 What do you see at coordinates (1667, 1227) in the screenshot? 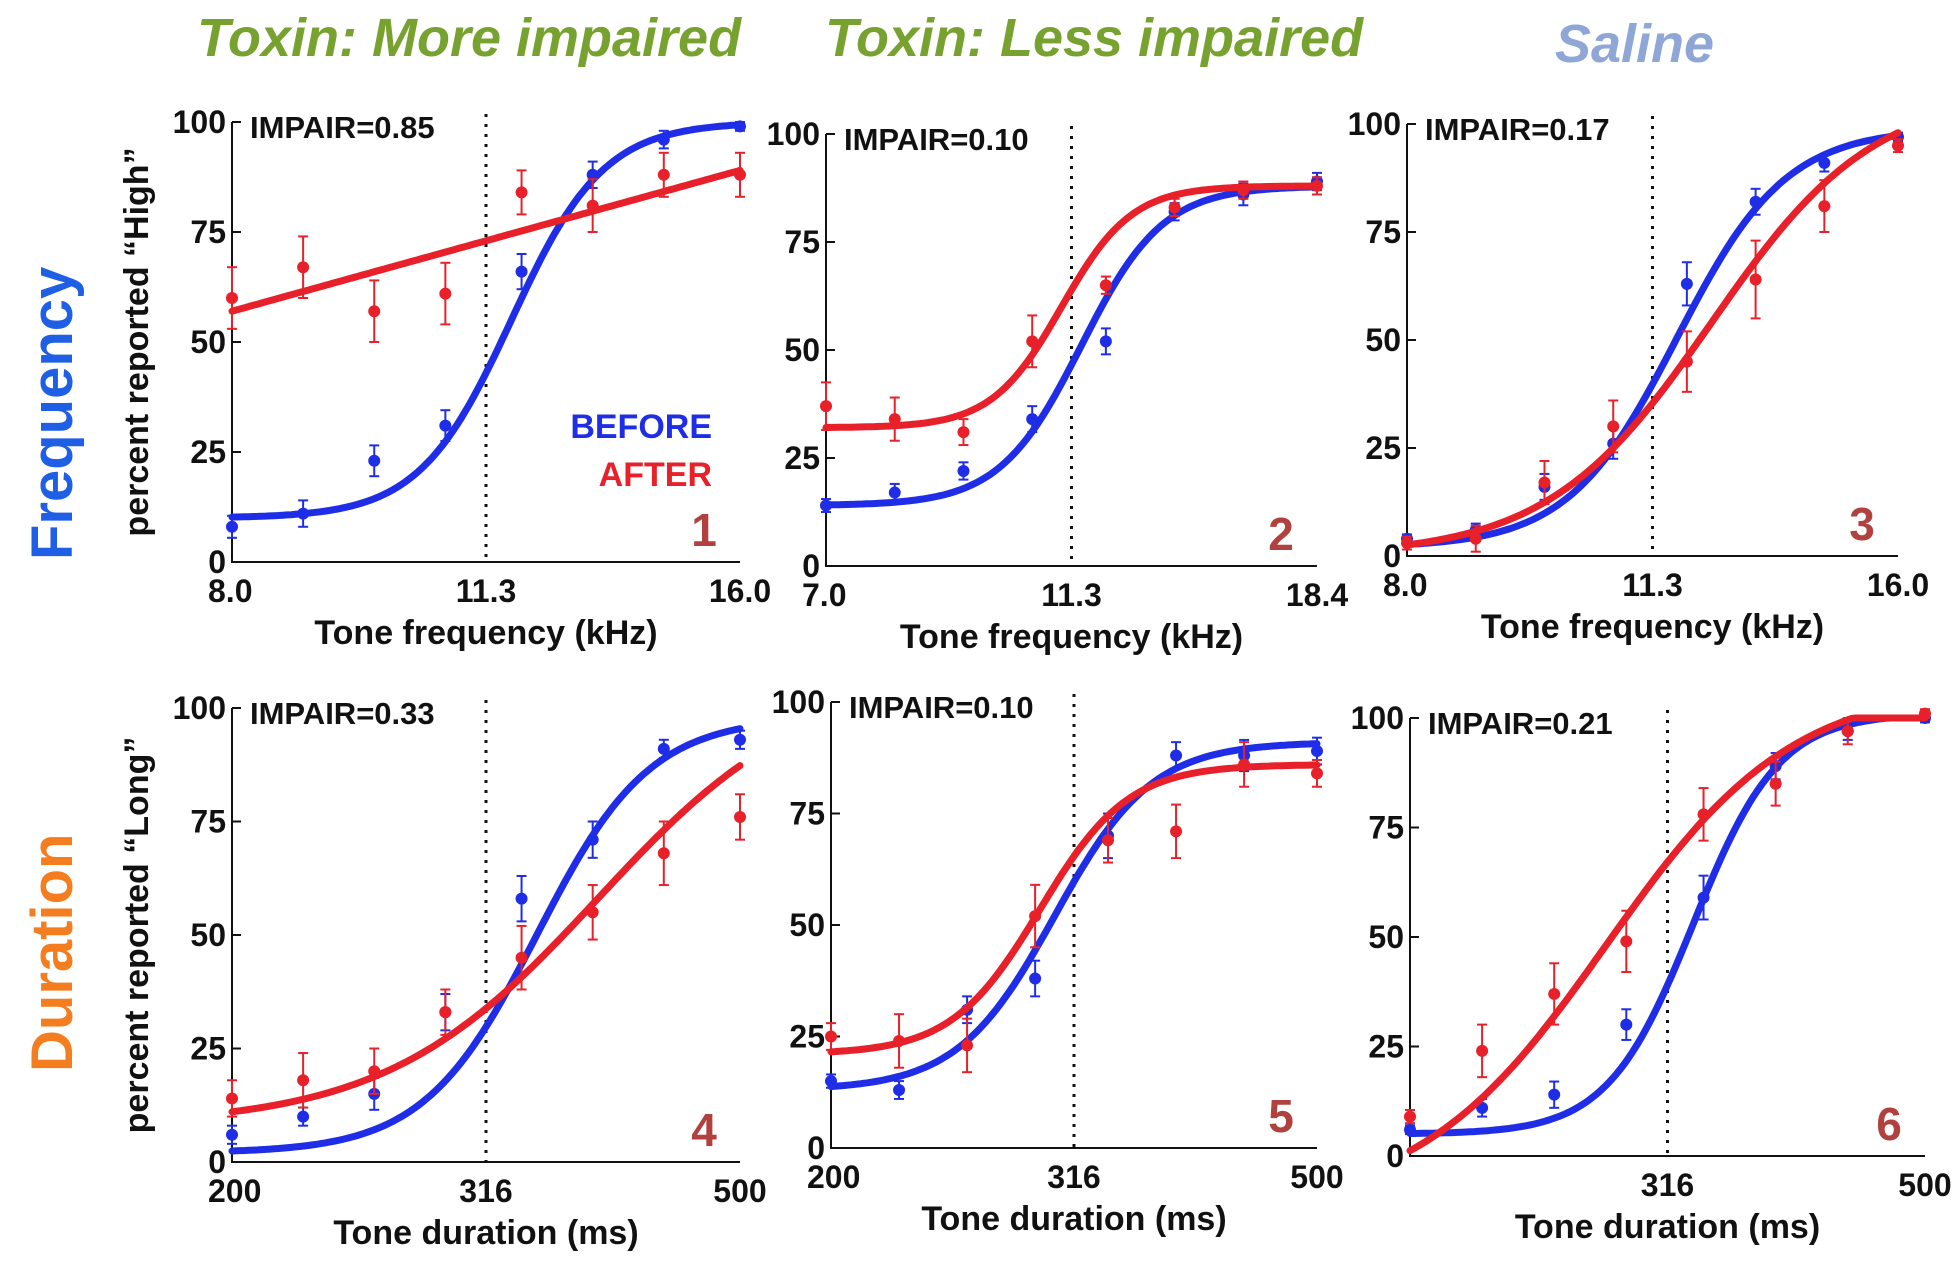
I see `x-axis-label: Tone duration (ms)` at bounding box center [1667, 1227].